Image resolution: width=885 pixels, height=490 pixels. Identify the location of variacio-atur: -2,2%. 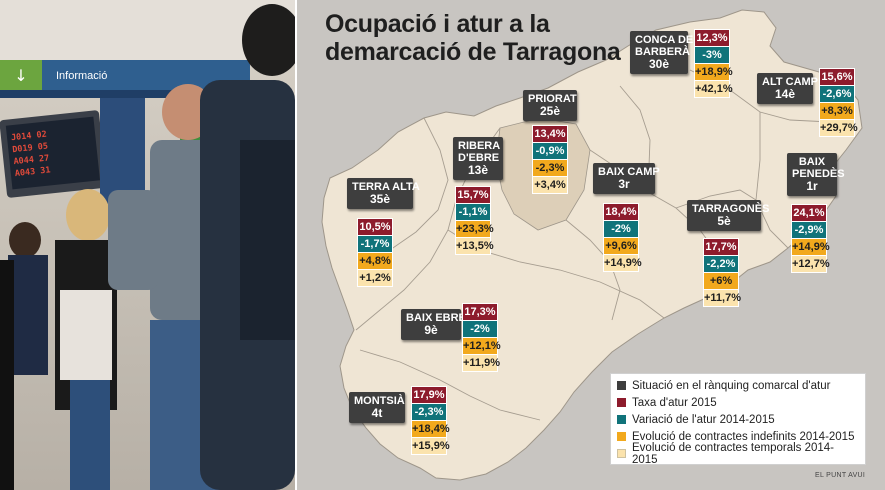
(721, 264).